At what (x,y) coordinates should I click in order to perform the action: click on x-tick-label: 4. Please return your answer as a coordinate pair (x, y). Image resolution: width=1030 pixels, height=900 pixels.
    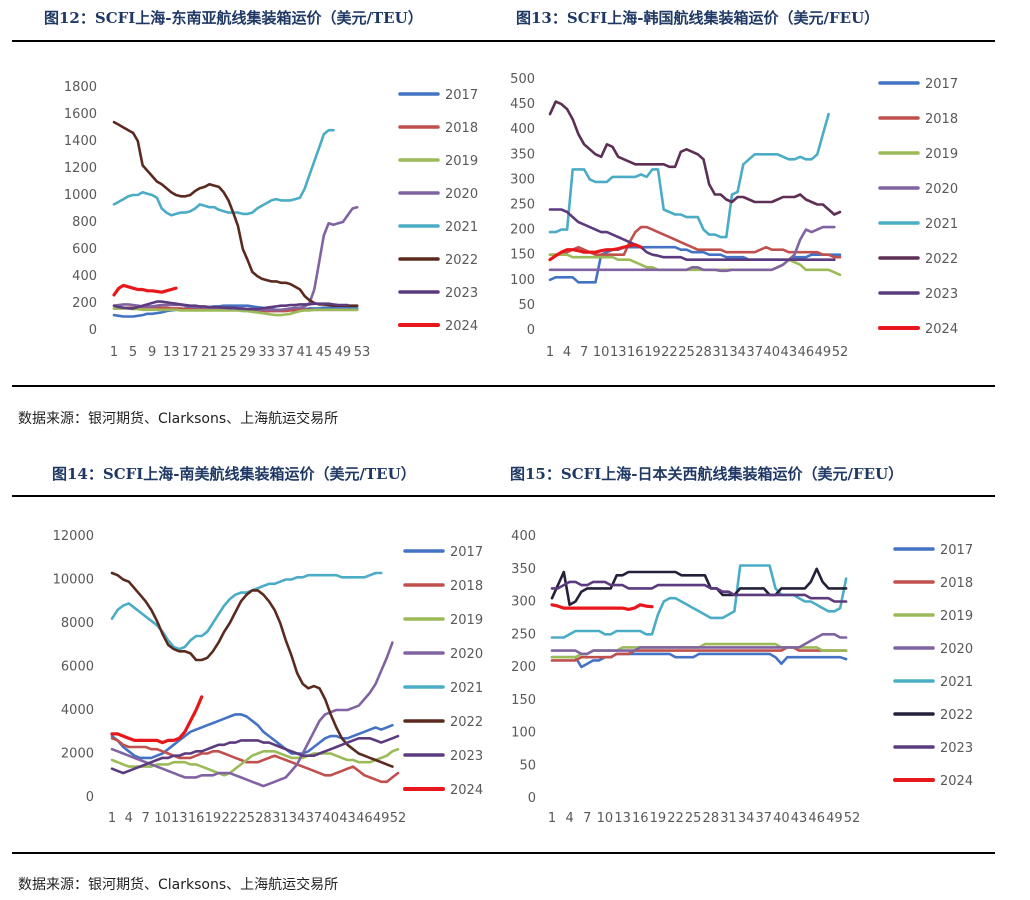
    Looking at the image, I should click on (567, 352).